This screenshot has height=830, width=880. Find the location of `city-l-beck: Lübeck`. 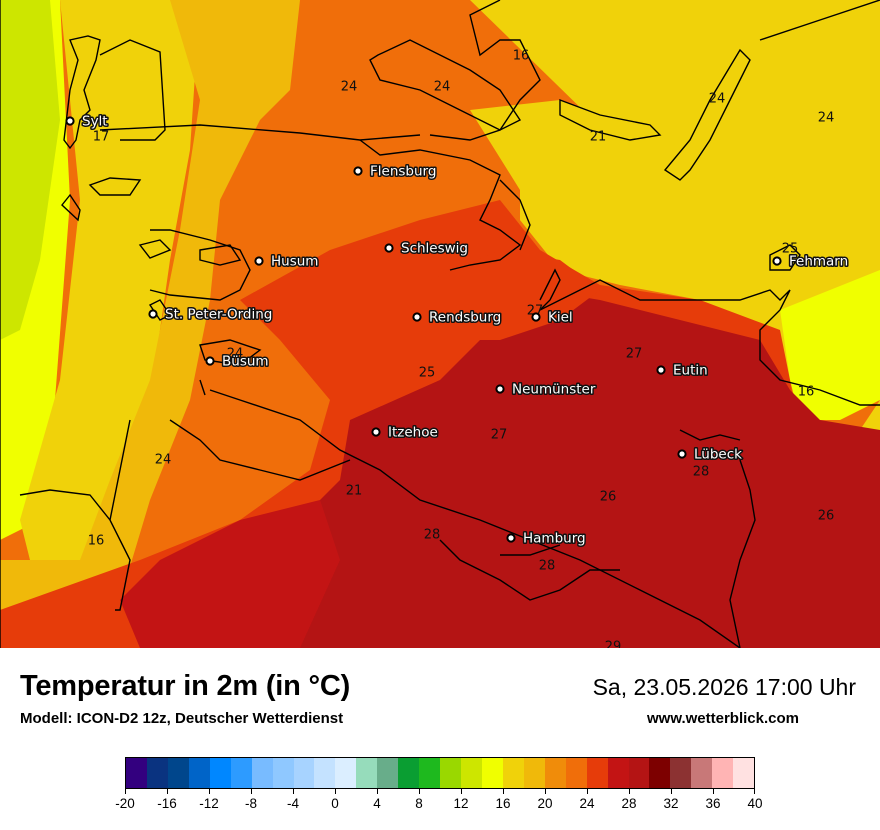

city-l-beck: Lübeck is located at coordinates (710, 454).